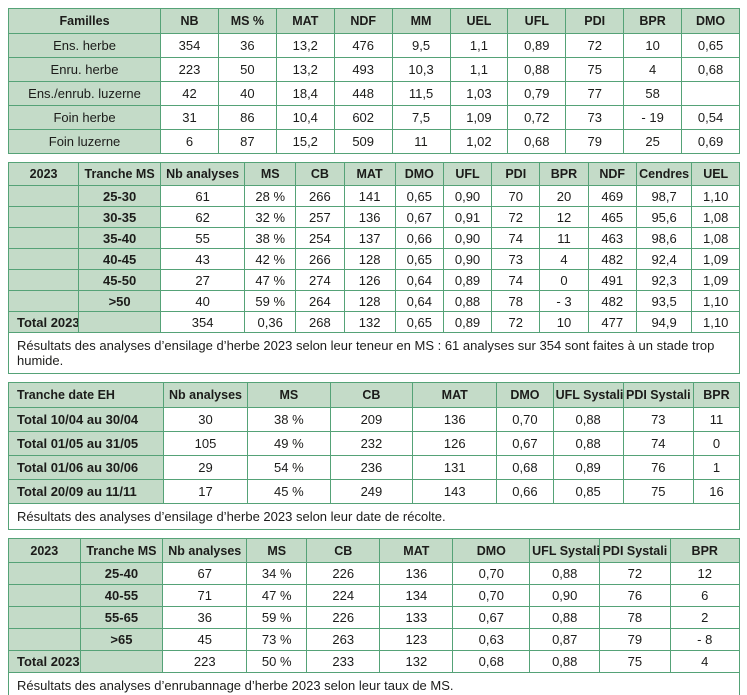  What do you see at coordinates (516, 196) in the screenshot?
I see `value-cell: 70` at bounding box center [516, 196].